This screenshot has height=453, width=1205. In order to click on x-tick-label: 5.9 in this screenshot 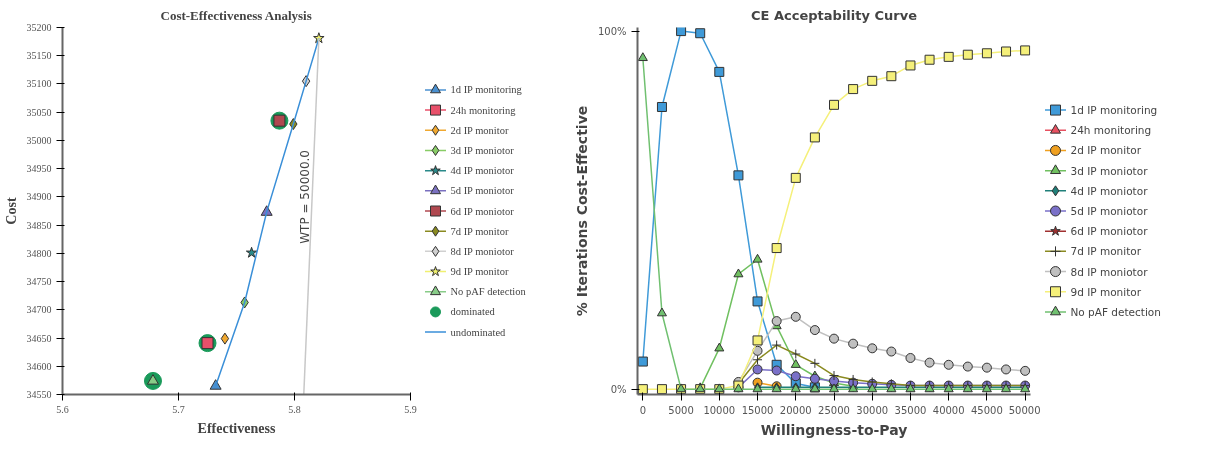, I will do `click(410, 409)`.